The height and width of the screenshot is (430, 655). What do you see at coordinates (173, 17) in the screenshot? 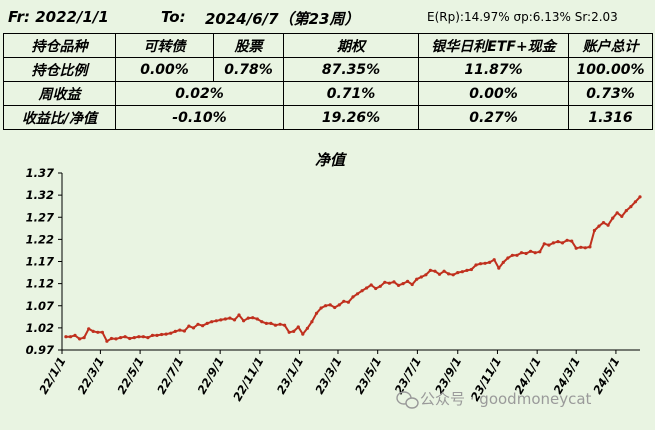
I see `to-label: To:` at bounding box center [173, 17].